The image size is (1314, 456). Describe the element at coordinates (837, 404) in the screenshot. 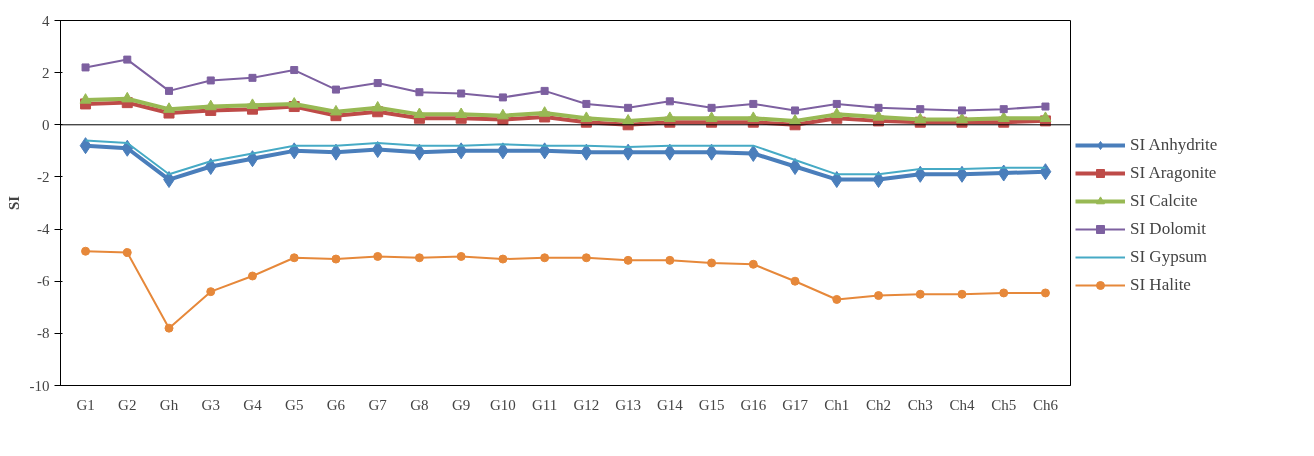

I see `x-tick-label: Ch1` at that location.